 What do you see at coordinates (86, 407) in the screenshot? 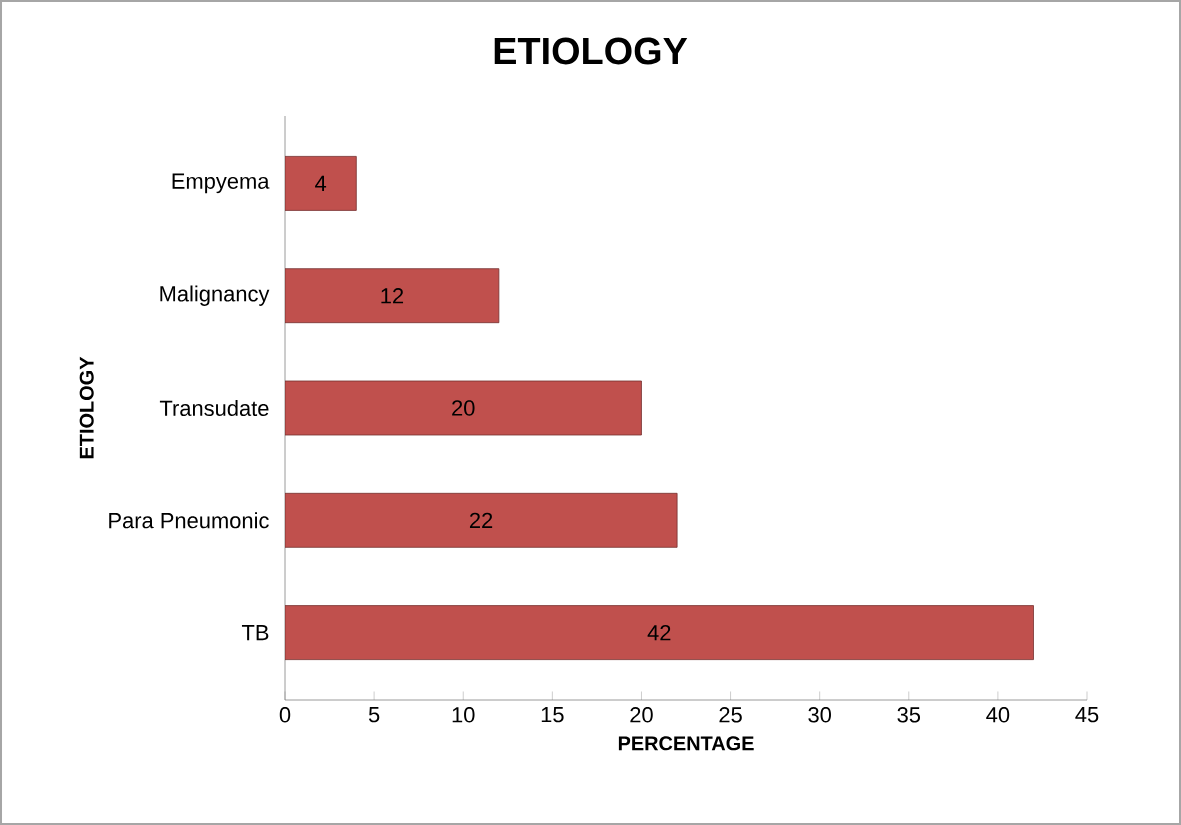
I see `y-axis-title: ETIOLOGY` at bounding box center [86, 407].